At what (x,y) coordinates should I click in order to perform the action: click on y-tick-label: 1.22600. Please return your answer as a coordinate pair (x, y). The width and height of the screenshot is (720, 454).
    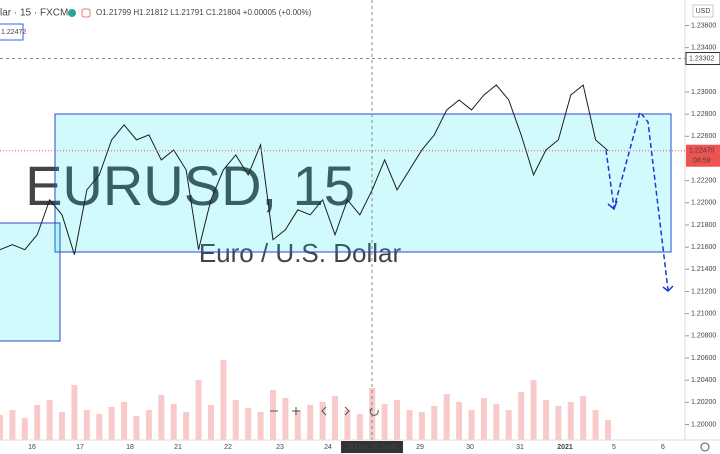
    Looking at the image, I should click on (703, 136).